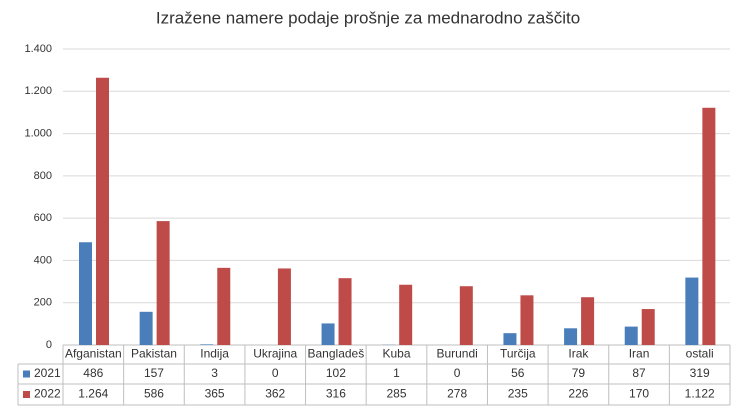 The image size is (736, 409). Describe the element at coordinates (47, 394) in the screenshot. I see `legend-label: 2022` at that location.